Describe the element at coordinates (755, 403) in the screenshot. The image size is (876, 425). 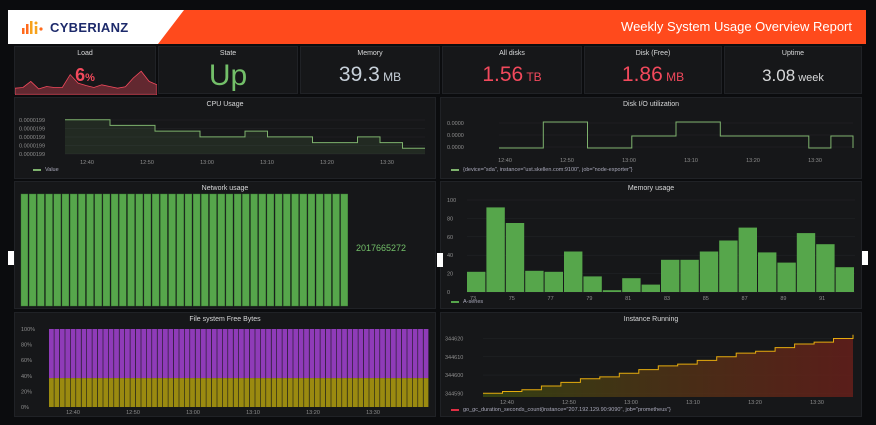
I see `x-tick-label: 13:20` at that location.